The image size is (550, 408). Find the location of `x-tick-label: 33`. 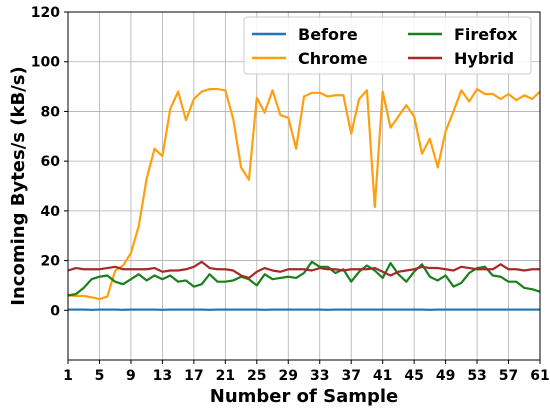

x-tick-label: 33 is located at coordinates (319, 376).